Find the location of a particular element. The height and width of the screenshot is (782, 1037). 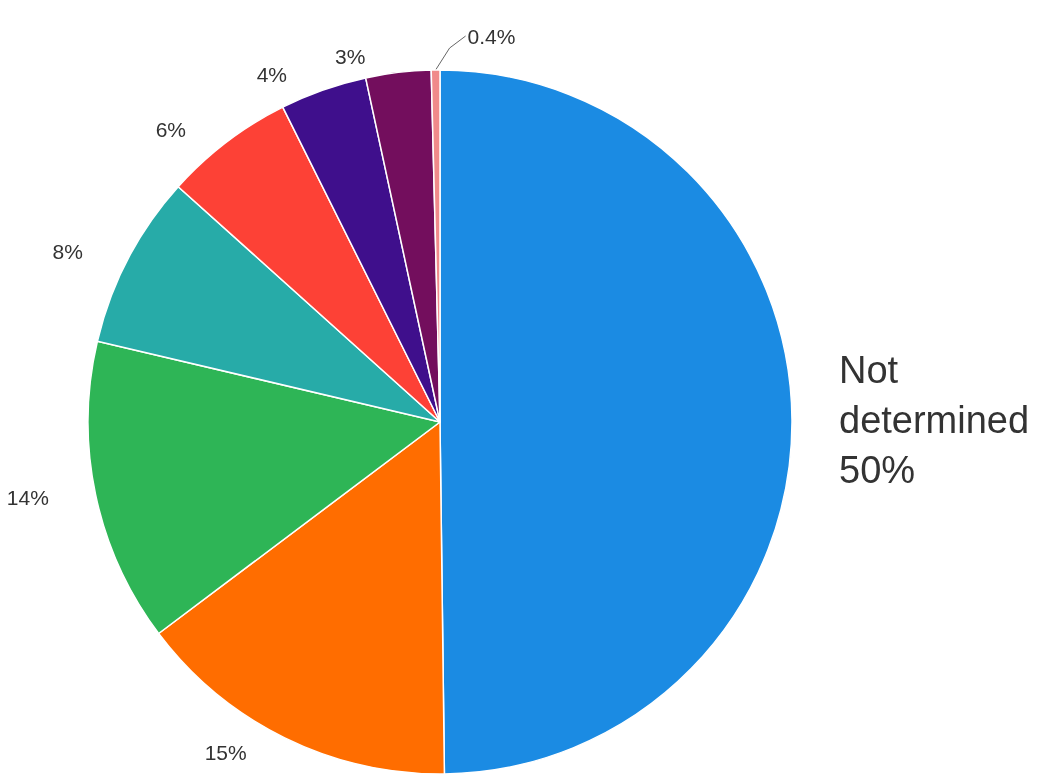

data-label: 4% is located at coordinates (271, 75).